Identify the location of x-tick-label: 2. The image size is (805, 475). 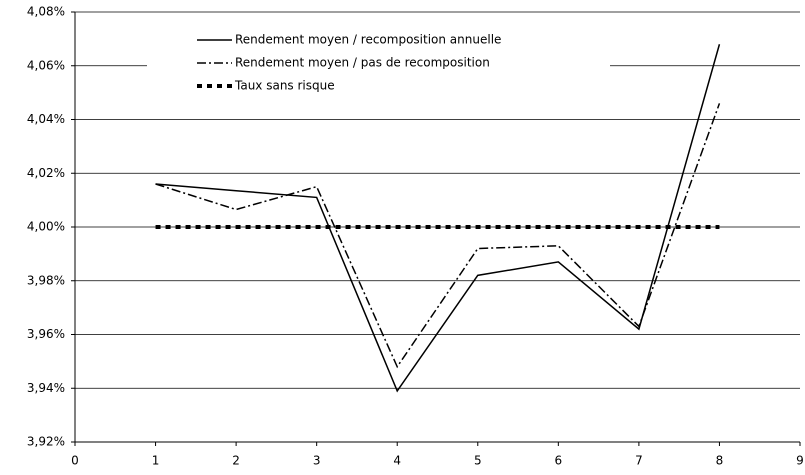
(236, 461).